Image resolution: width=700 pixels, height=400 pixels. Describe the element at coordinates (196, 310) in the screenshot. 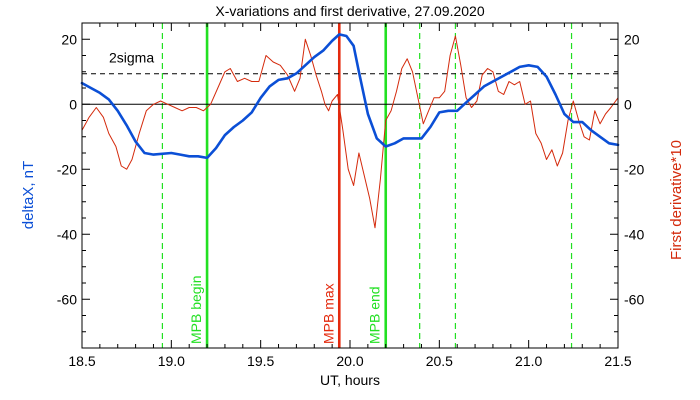

I see `marker-label-mpb-begin: MPB begin` at that location.